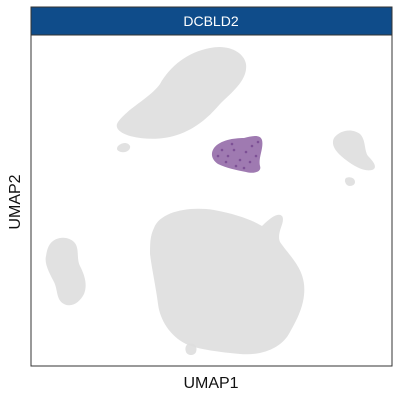 The height and width of the screenshot is (400, 400). Describe the element at coordinates (181, 92) in the screenshot. I see `cluster-top-left` at that location.